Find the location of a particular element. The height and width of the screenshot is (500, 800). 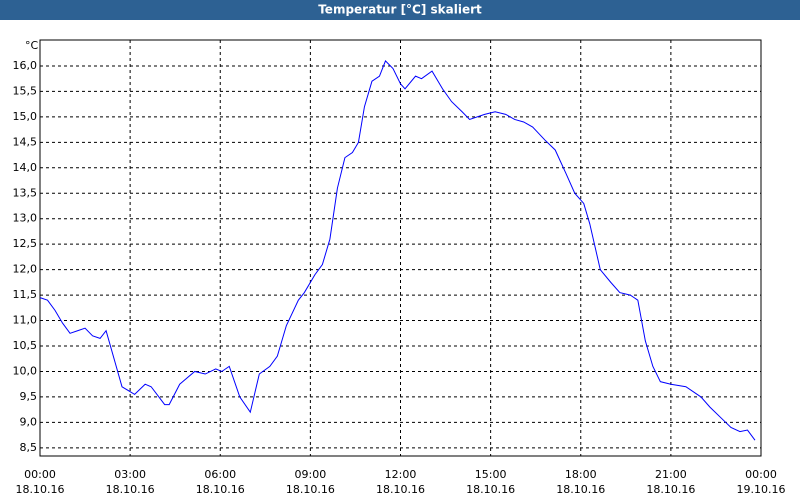

y-tick-label: 14,5 is located at coordinates (25, 141).